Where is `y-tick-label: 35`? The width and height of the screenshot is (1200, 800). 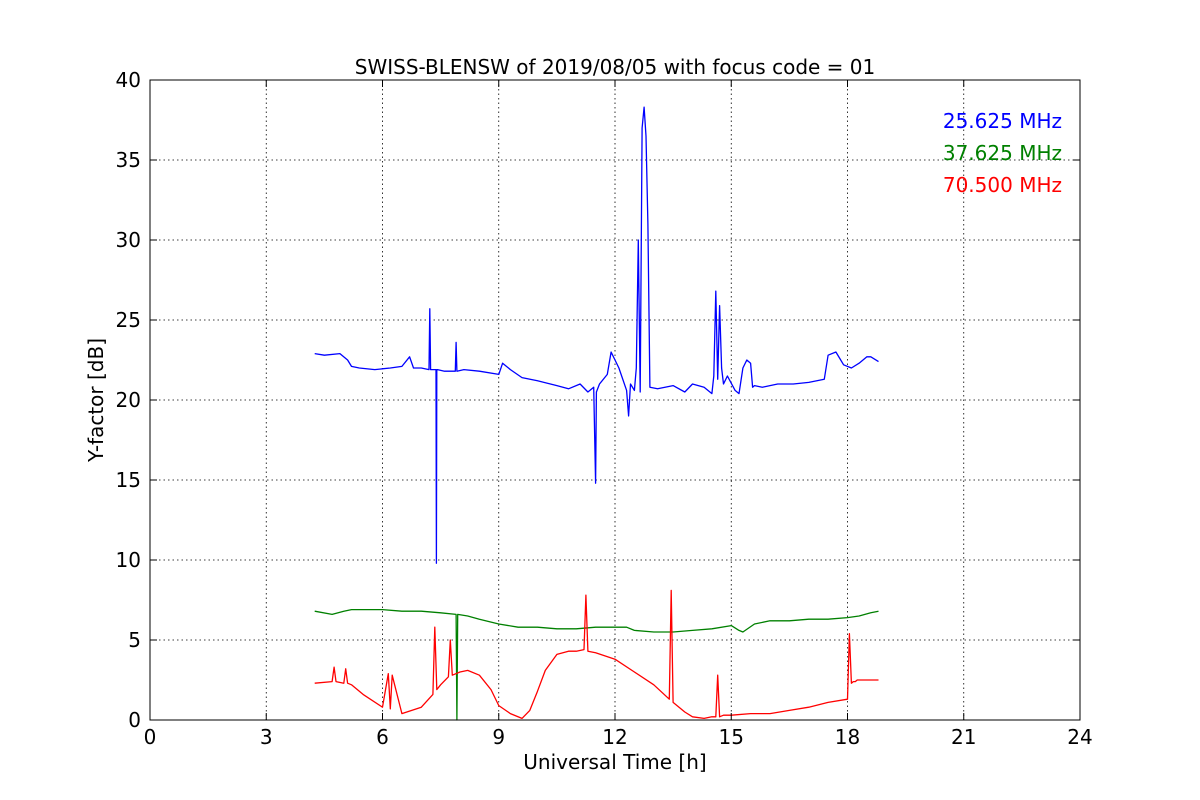 y-tick-label: 35 is located at coordinates (128, 160).